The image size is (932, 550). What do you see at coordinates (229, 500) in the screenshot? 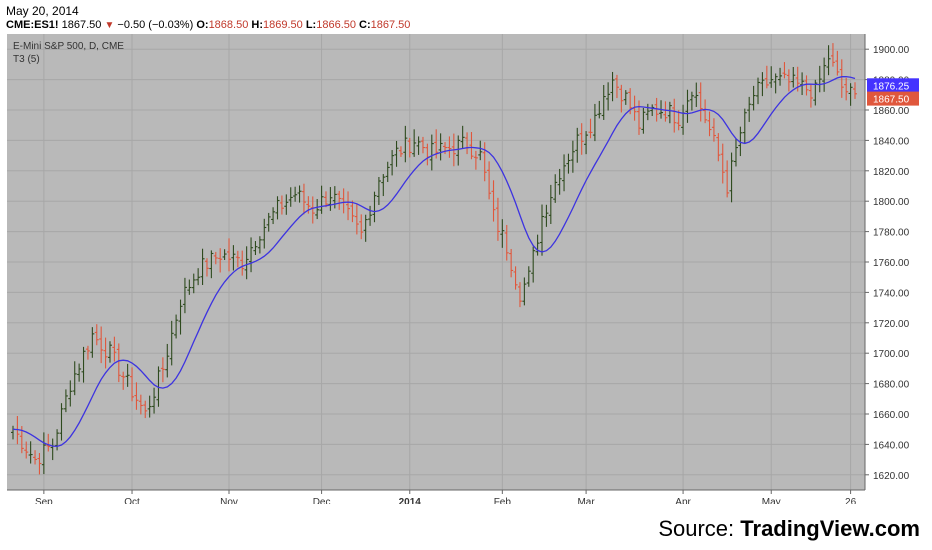
I see `x-tick-label: Nov` at bounding box center [229, 500].